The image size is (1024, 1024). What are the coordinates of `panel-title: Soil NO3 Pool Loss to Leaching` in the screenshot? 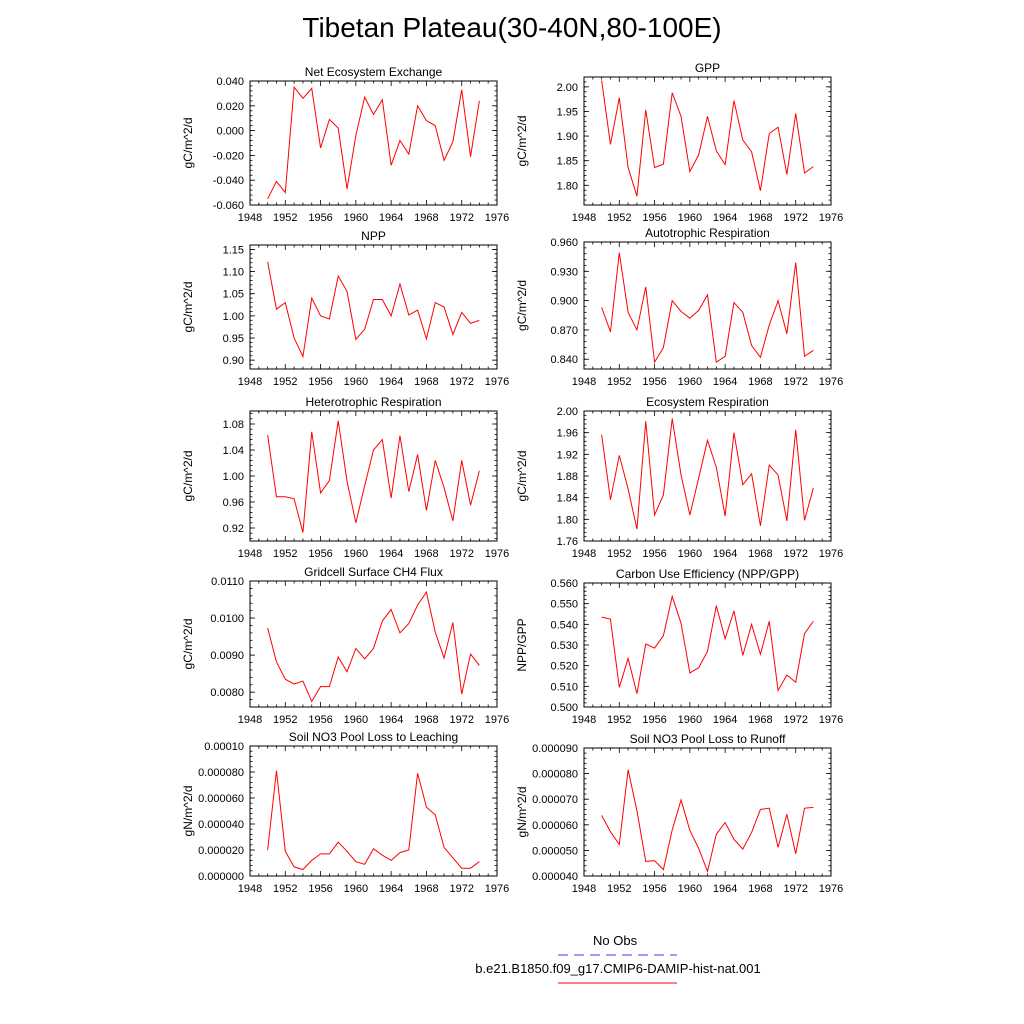 It's located at (373, 737).